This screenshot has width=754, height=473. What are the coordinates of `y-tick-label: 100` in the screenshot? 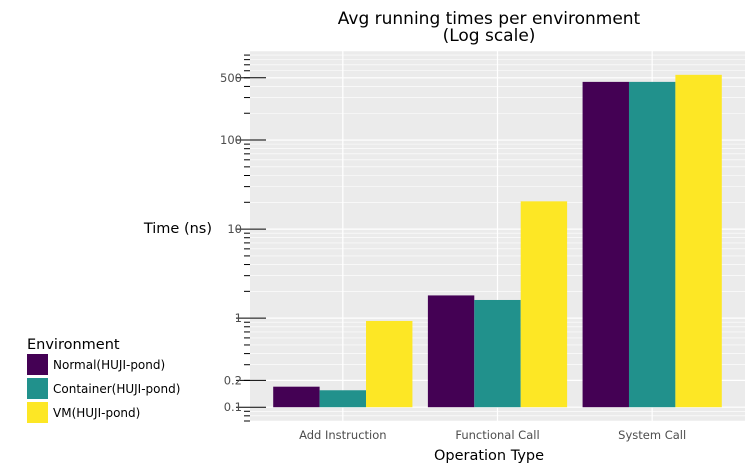 It's located at (231, 140).